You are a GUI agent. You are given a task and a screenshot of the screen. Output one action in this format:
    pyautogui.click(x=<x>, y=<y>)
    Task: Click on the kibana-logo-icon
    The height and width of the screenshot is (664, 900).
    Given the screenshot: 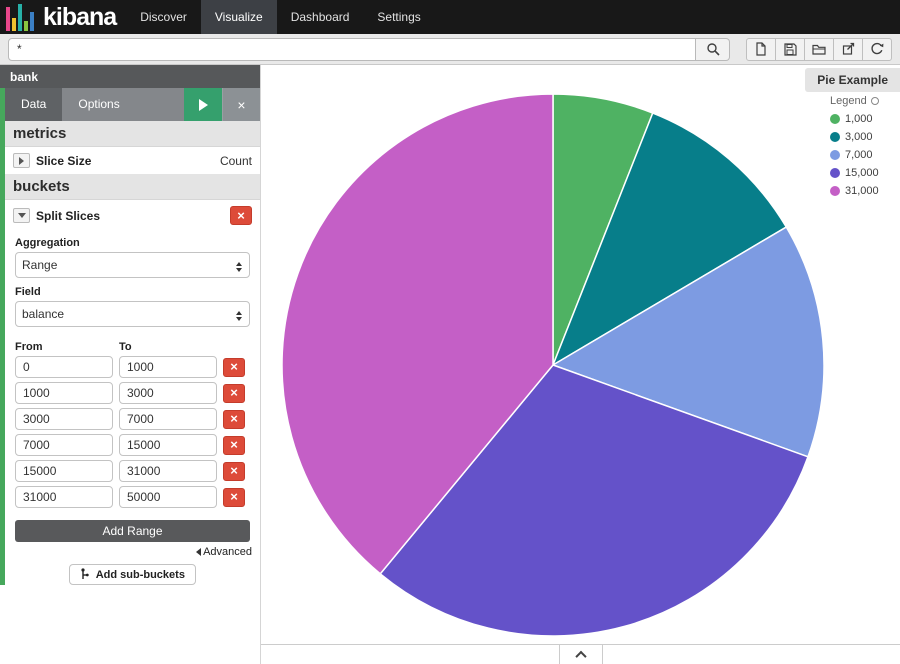 What is the action you would take?
    pyautogui.click(x=21, y=17)
    